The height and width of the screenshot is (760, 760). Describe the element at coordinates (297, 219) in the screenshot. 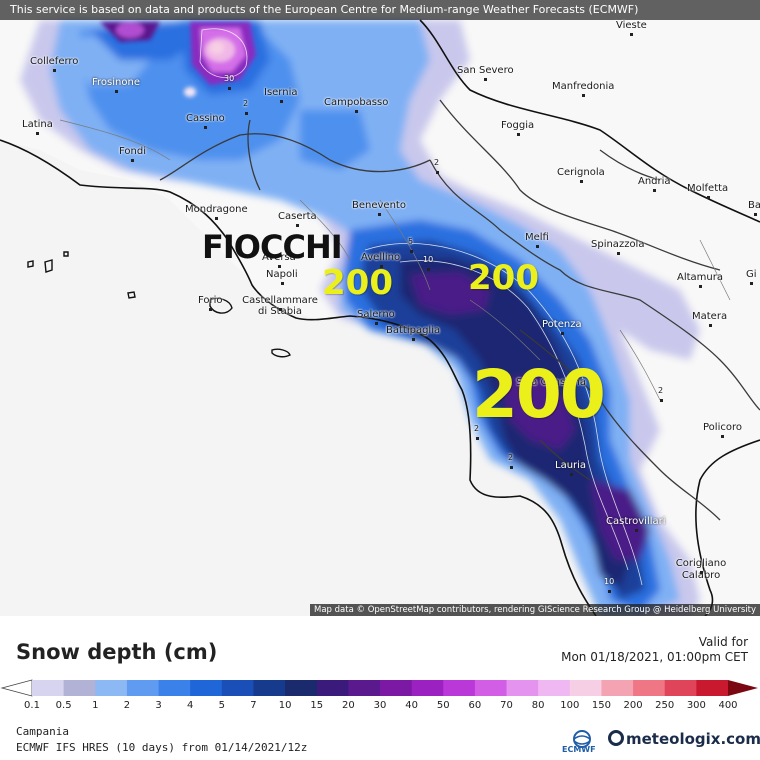

I see `city-label: Caserta` at that location.